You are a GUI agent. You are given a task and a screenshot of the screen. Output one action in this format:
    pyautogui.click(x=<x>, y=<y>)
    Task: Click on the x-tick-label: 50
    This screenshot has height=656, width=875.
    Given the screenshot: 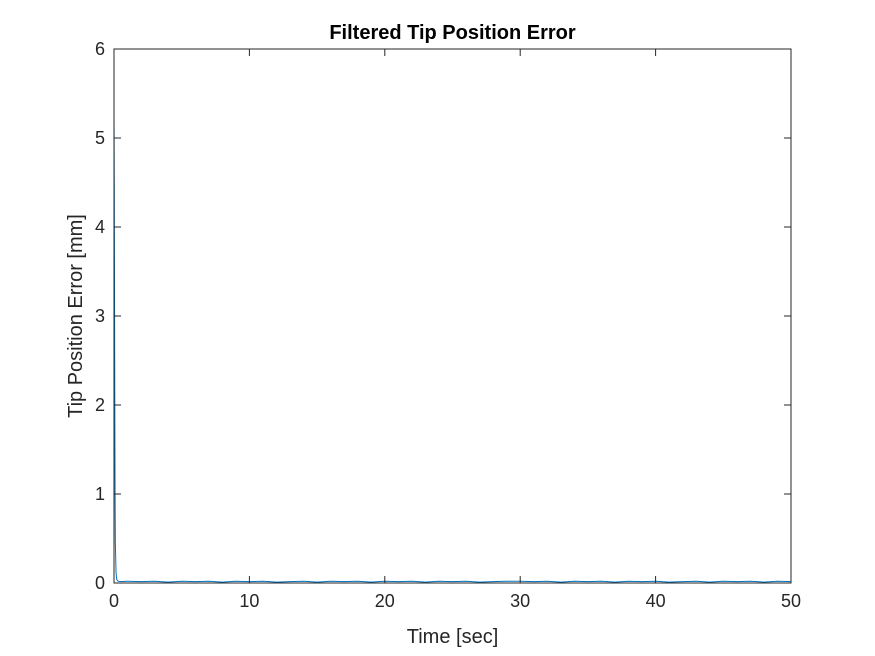 What is the action you would take?
    pyautogui.click(x=791, y=601)
    